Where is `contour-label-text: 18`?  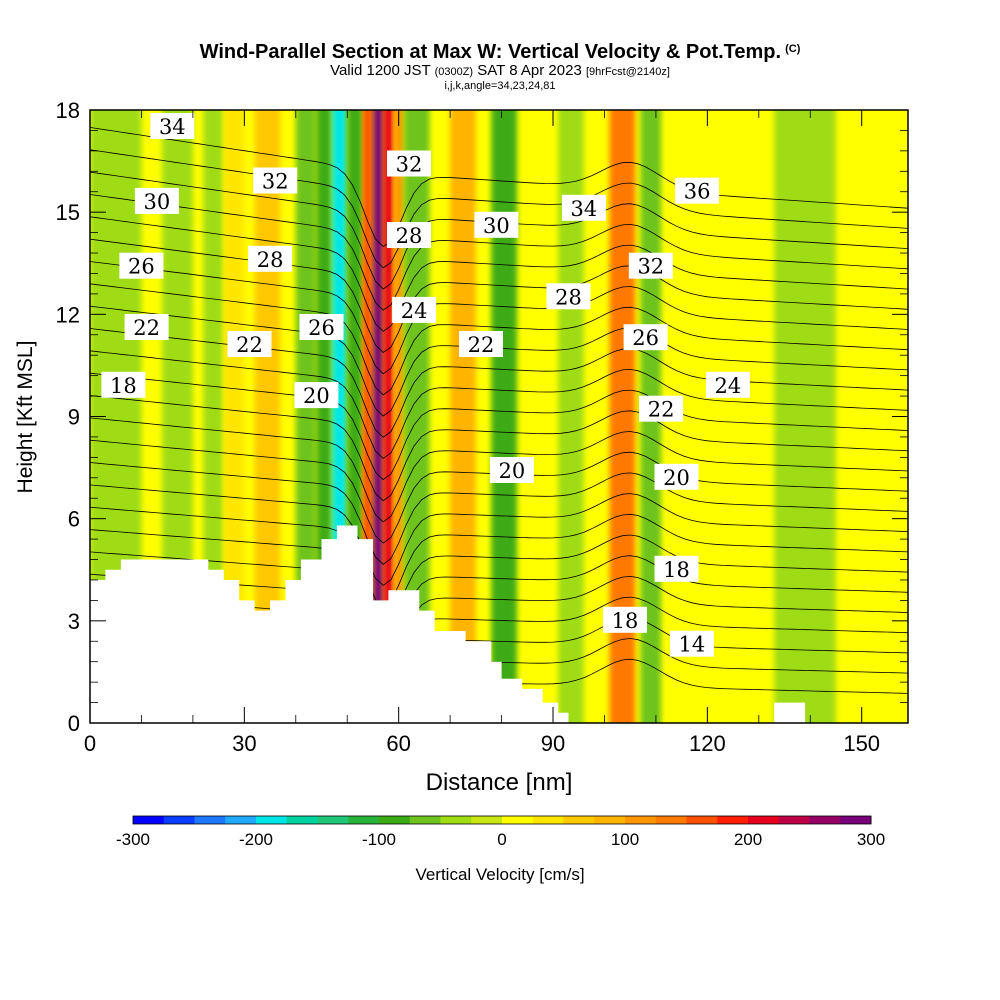 contour-label-text: 18 is located at coordinates (625, 621).